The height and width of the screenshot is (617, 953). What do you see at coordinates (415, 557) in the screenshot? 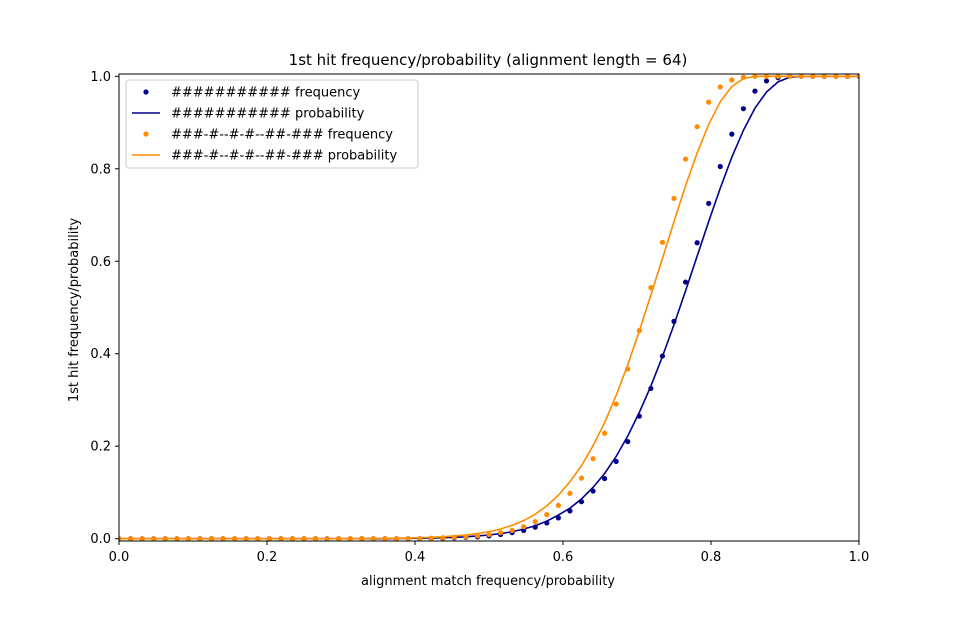
I see `x-tick-label: 0.4` at bounding box center [415, 557].